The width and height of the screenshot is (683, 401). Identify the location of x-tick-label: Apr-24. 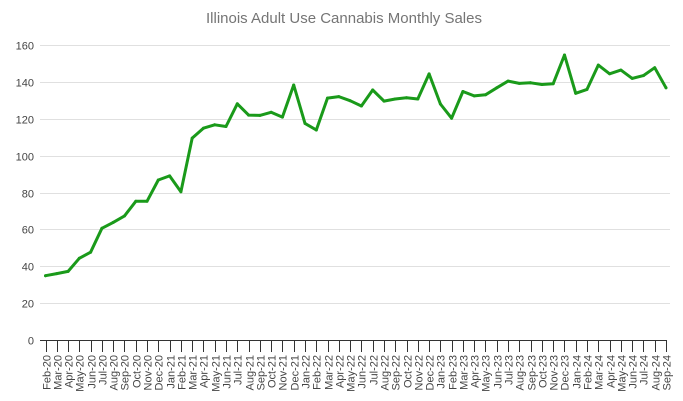
(612, 371).